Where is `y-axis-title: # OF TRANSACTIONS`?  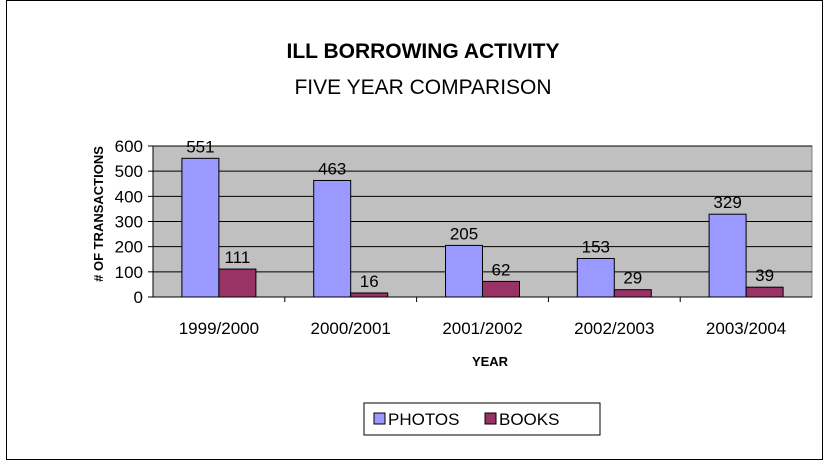 y-axis-title: # OF TRANSACTIONS is located at coordinates (98, 214).